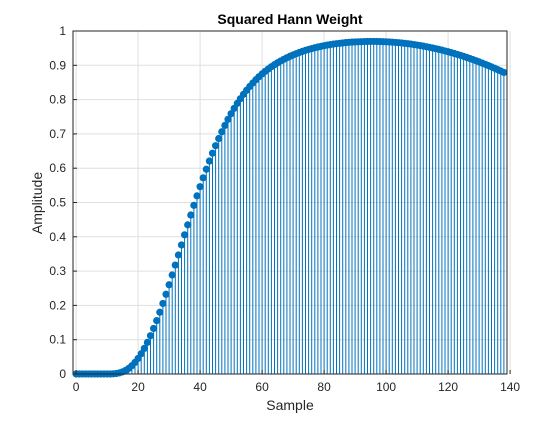  I want to click on x-tick-label: 60, so click(262, 387).